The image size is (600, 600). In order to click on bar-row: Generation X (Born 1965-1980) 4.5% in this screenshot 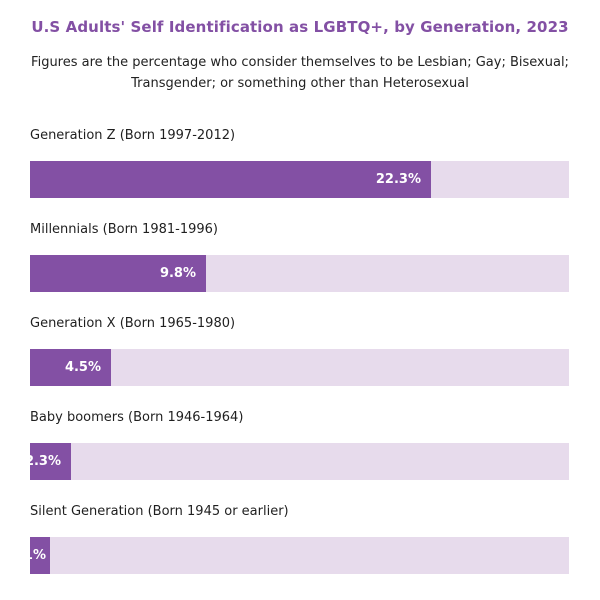, I will do `click(299, 356)`.